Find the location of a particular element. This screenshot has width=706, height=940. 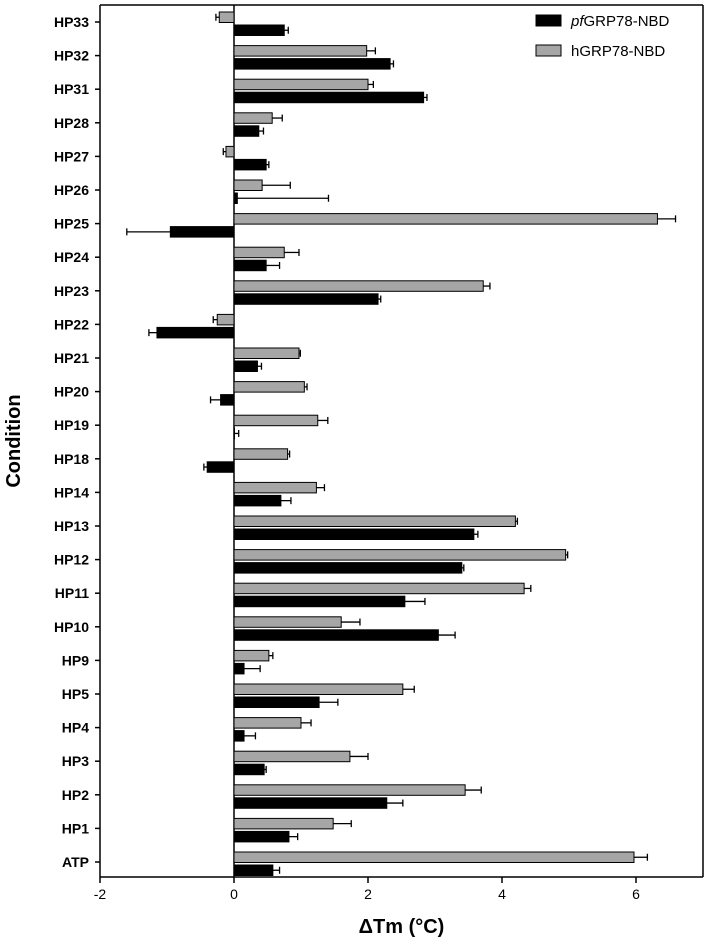

y-axis-title: Condition is located at coordinates (14, 440).